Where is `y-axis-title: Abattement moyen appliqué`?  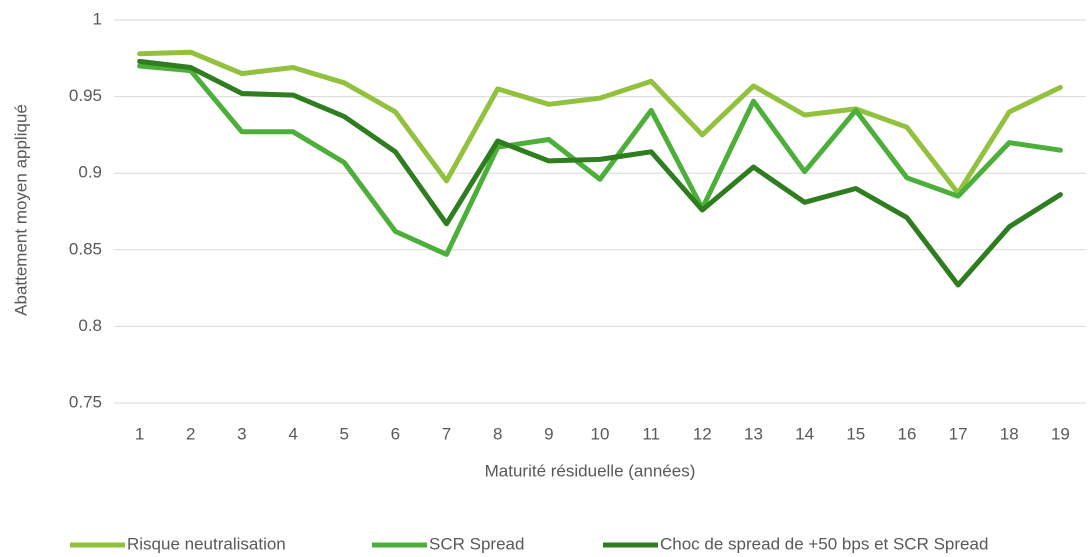 y-axis-title: Abattement moyen appliqué is located at coordinates (20, 210).